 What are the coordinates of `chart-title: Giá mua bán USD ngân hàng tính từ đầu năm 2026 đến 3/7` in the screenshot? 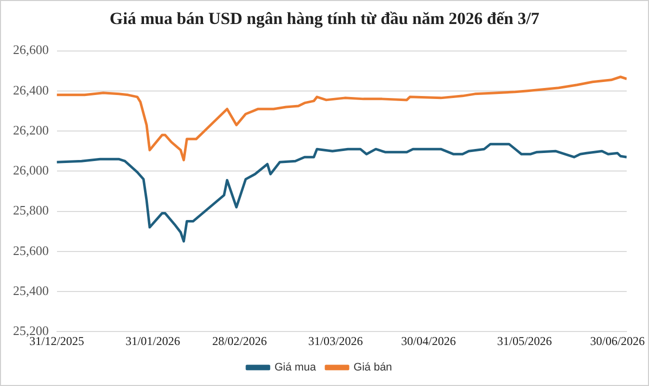 It's located at (324, 19).